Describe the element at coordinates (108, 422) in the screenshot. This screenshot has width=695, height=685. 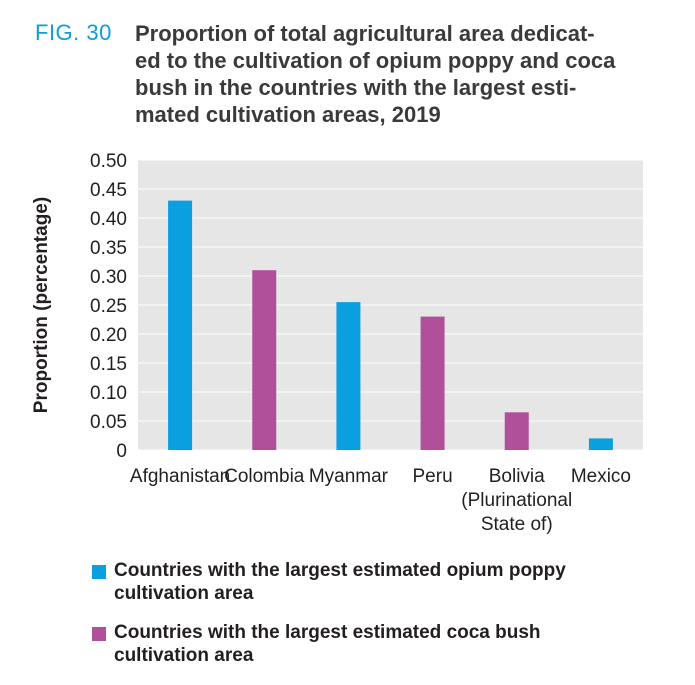
I see `y-tick-label: 0.05` at that location.